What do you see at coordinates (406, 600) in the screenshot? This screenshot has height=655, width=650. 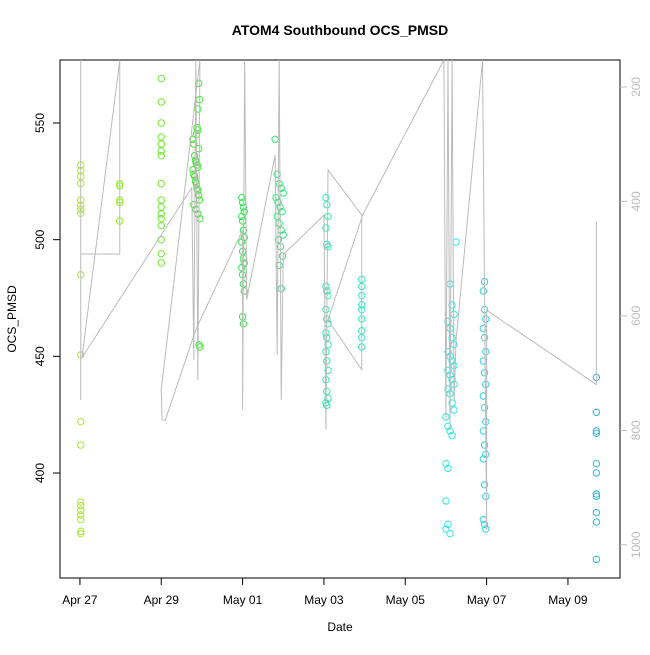 I see `x-tick-label: May 05` at bounding box center [406, 600].